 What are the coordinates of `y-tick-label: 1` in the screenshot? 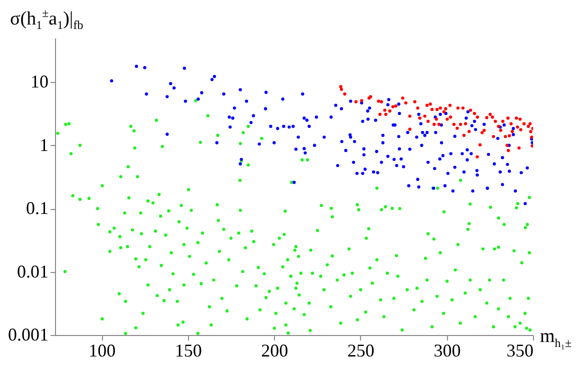 It's located at (44, 144).